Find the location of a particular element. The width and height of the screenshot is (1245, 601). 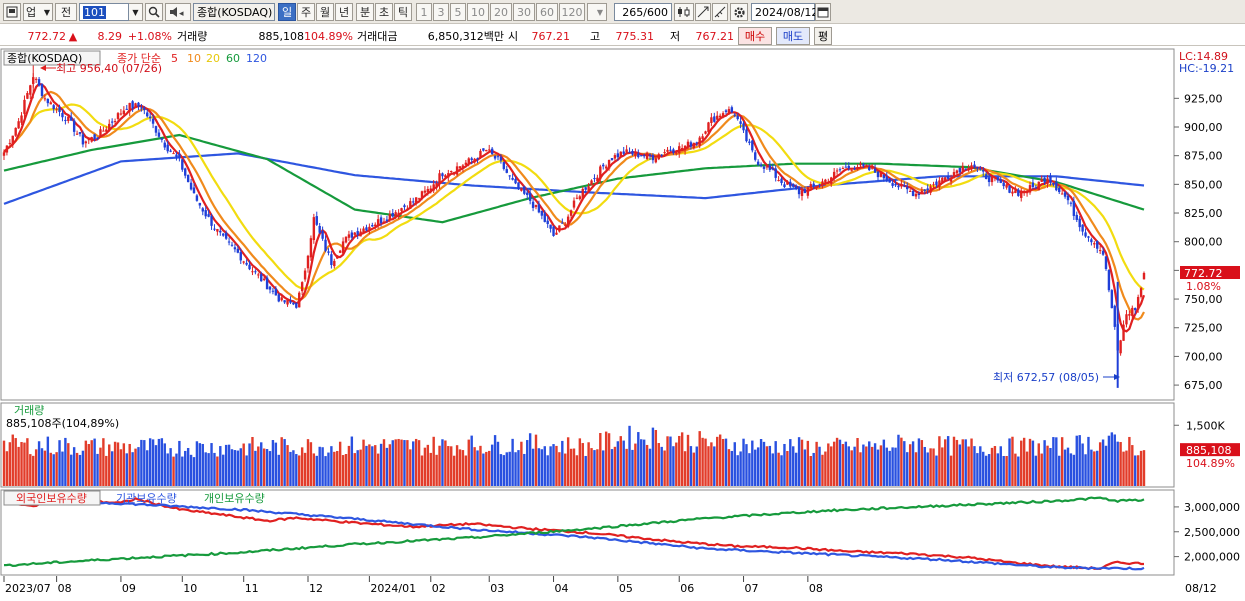

buy-button: 매수 is located at coordinates (755, 36).